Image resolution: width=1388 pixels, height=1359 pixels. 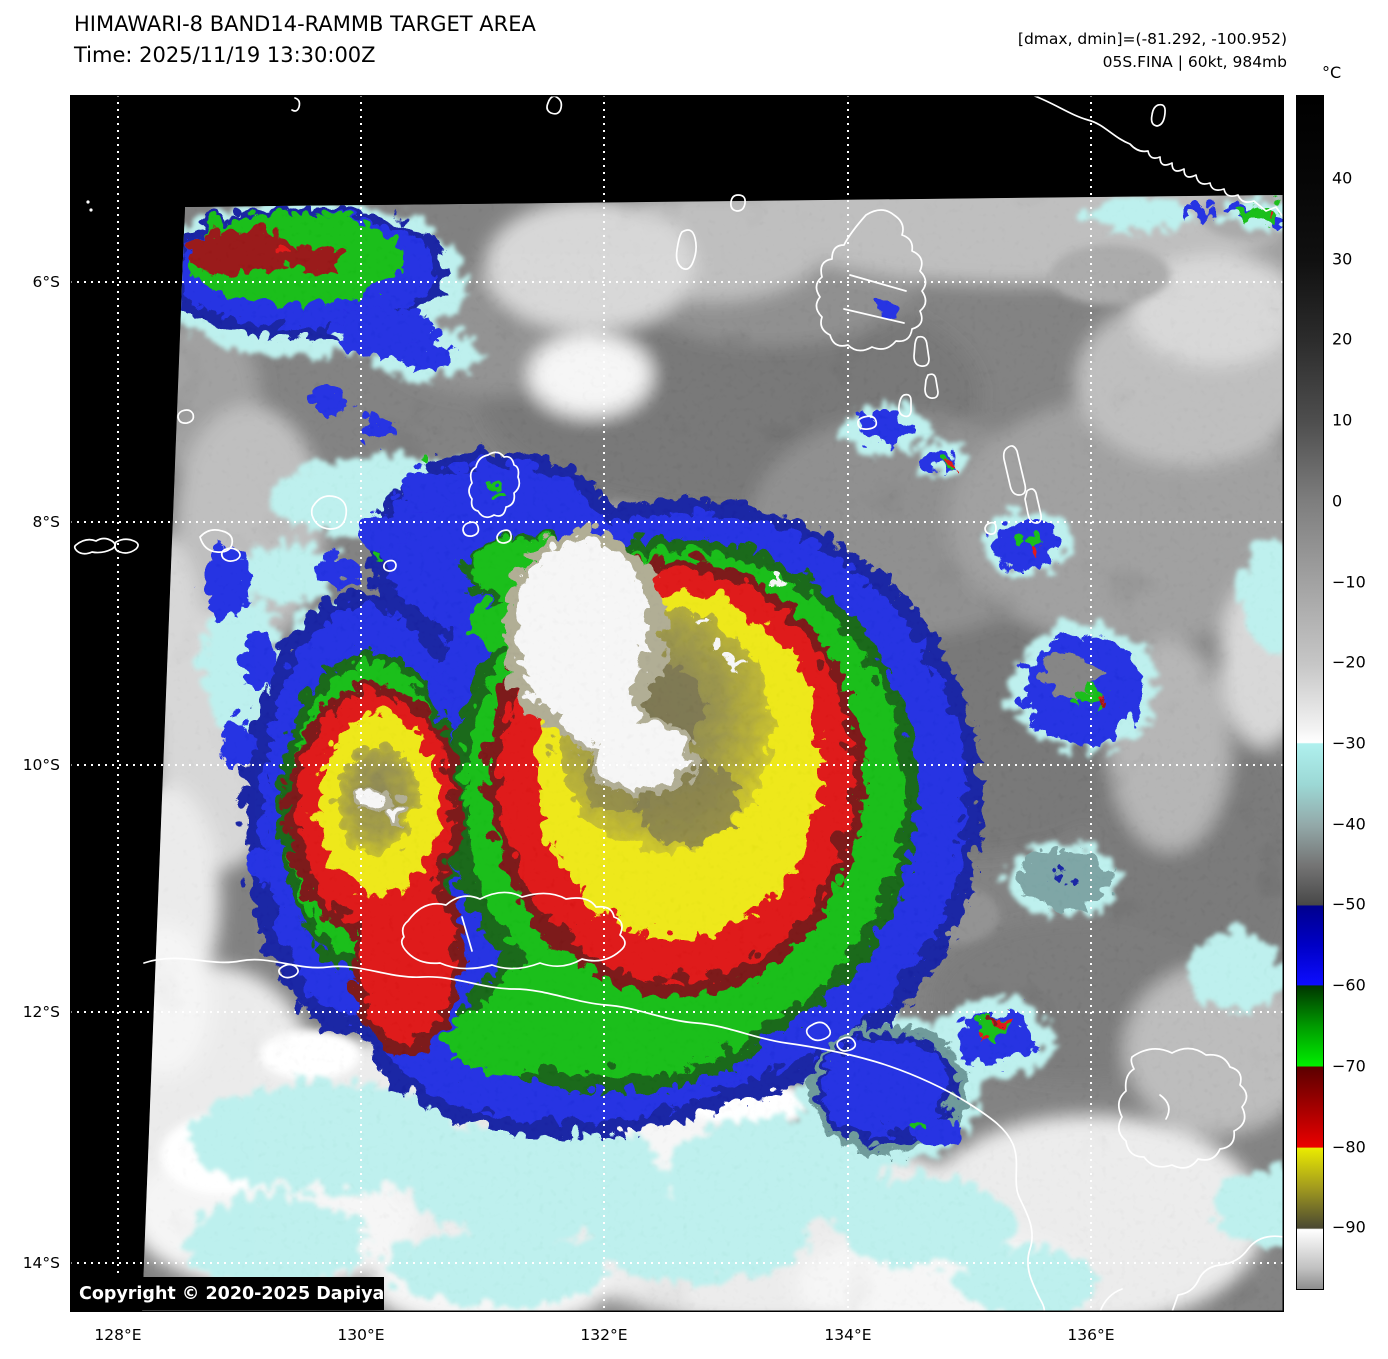 What do you see at coordinates (94, 546) in the screenshot?
I see `coastline-wetar` at bounding box center [94, 546].